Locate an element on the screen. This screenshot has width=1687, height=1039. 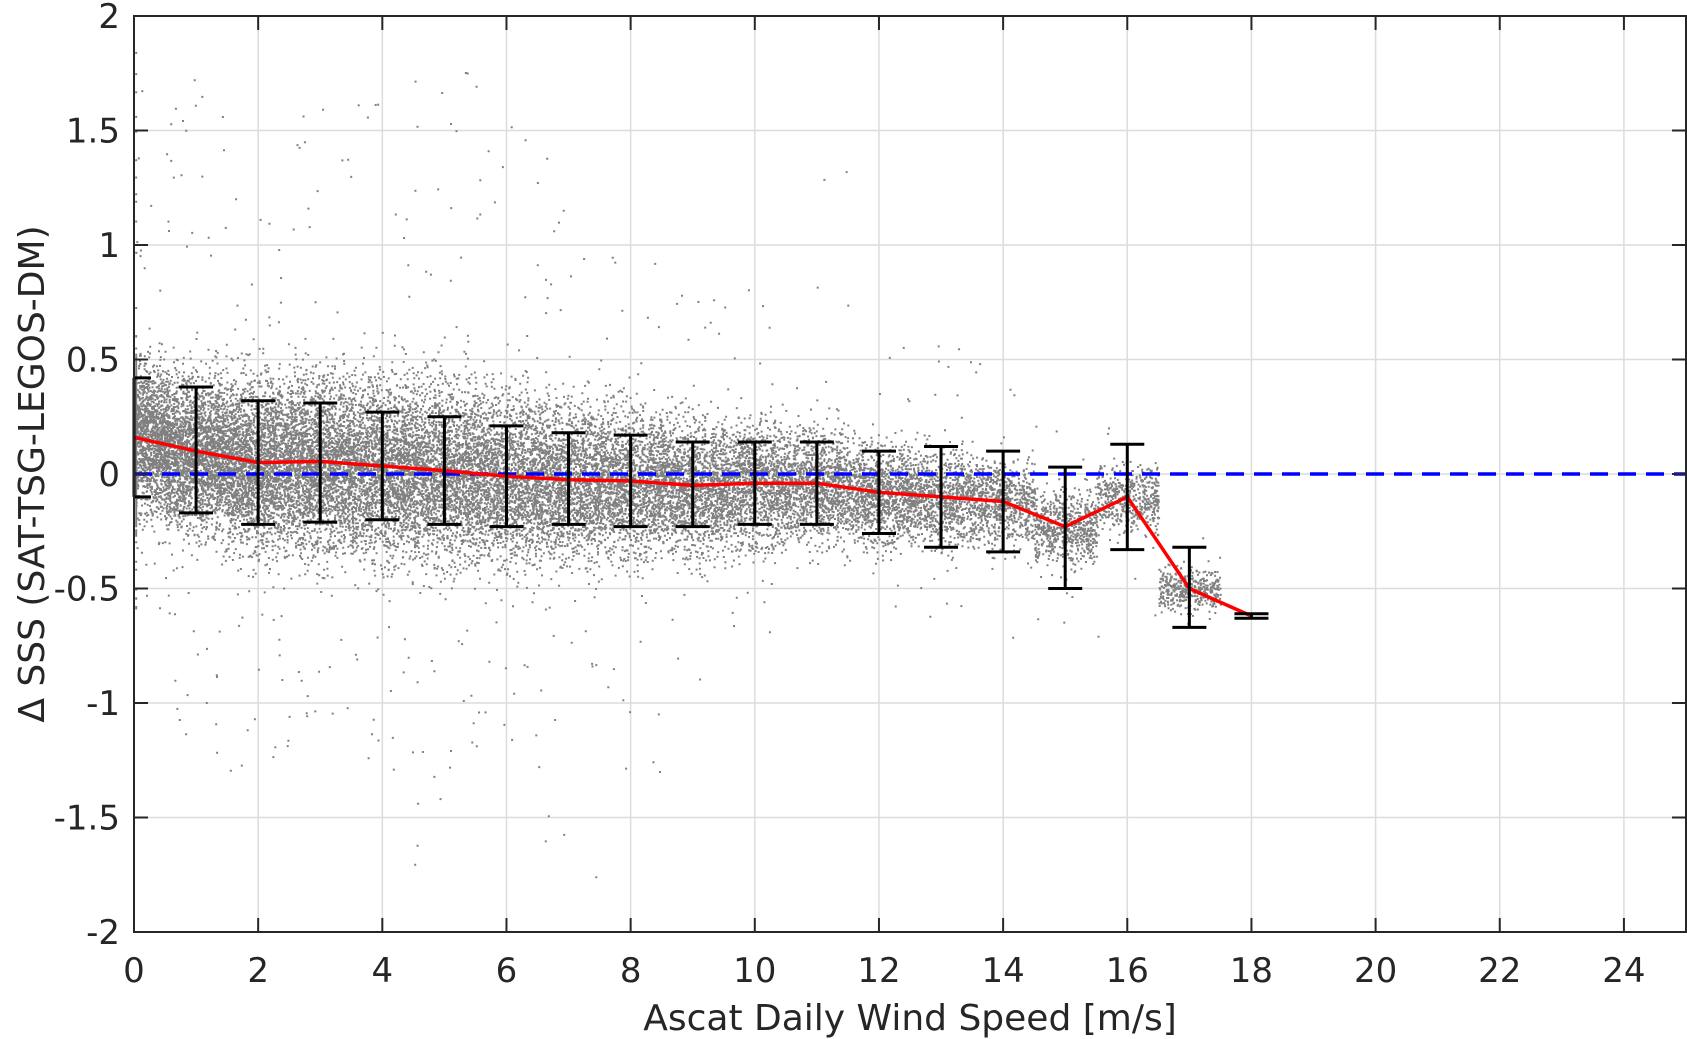
y-axis-label: Δ SSS (SAT-TSG-LEGOS-DM) is located at coordinates (32, 473).